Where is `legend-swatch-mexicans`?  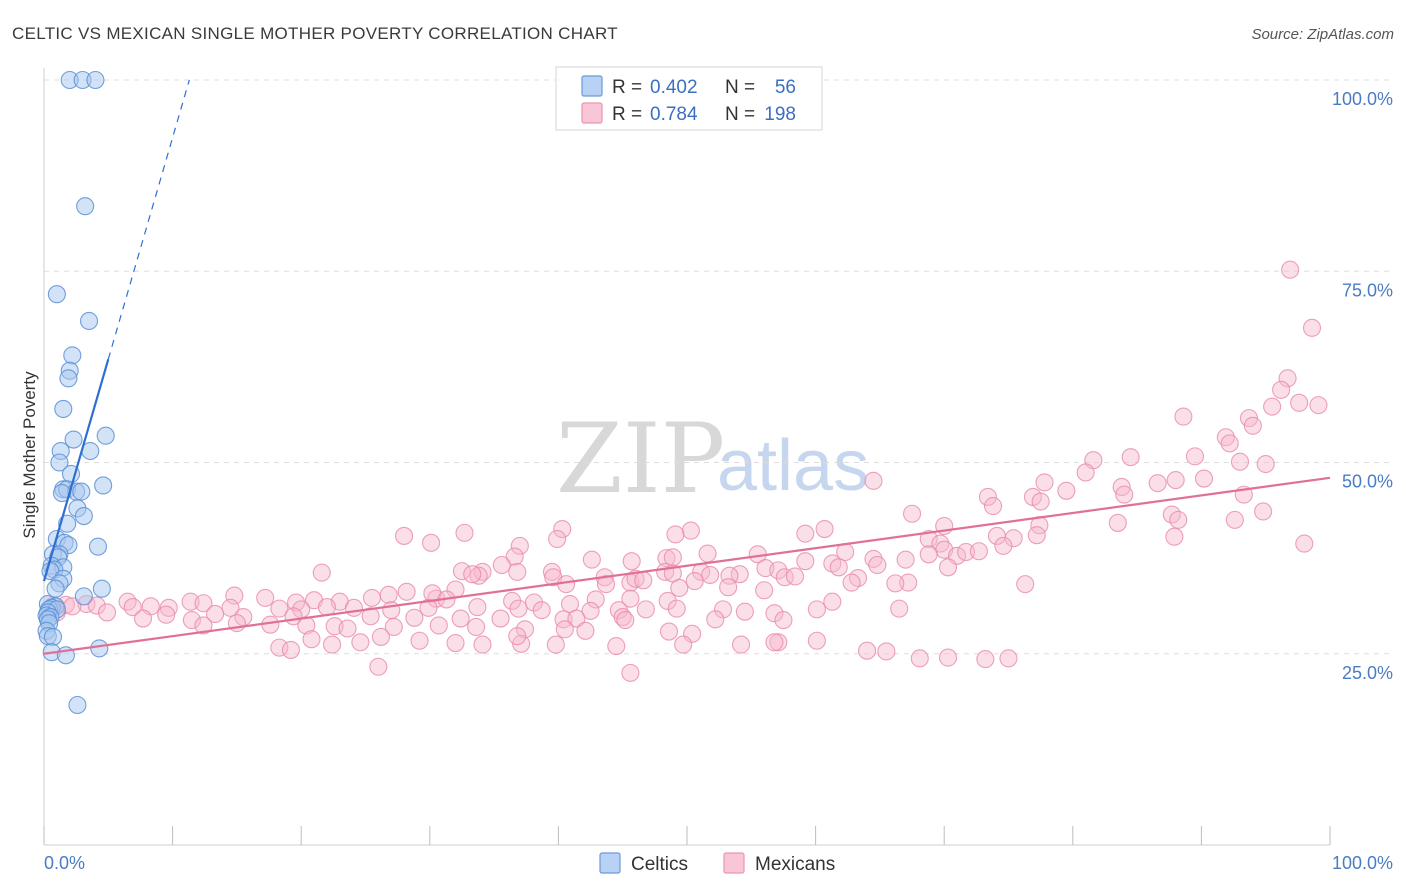
legend-swatch-mexicans is located at coordinates (592, 113).